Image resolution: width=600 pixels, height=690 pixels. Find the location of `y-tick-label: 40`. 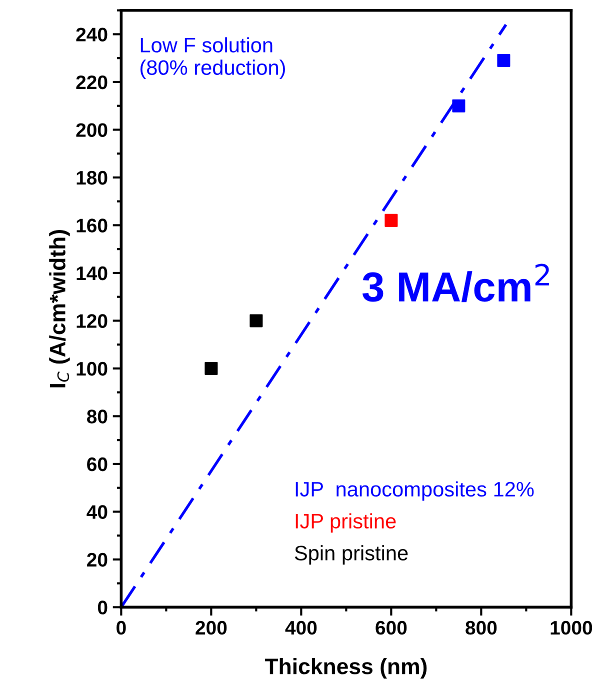

y-tick-label: 40 is located at coordinates (97, 512).